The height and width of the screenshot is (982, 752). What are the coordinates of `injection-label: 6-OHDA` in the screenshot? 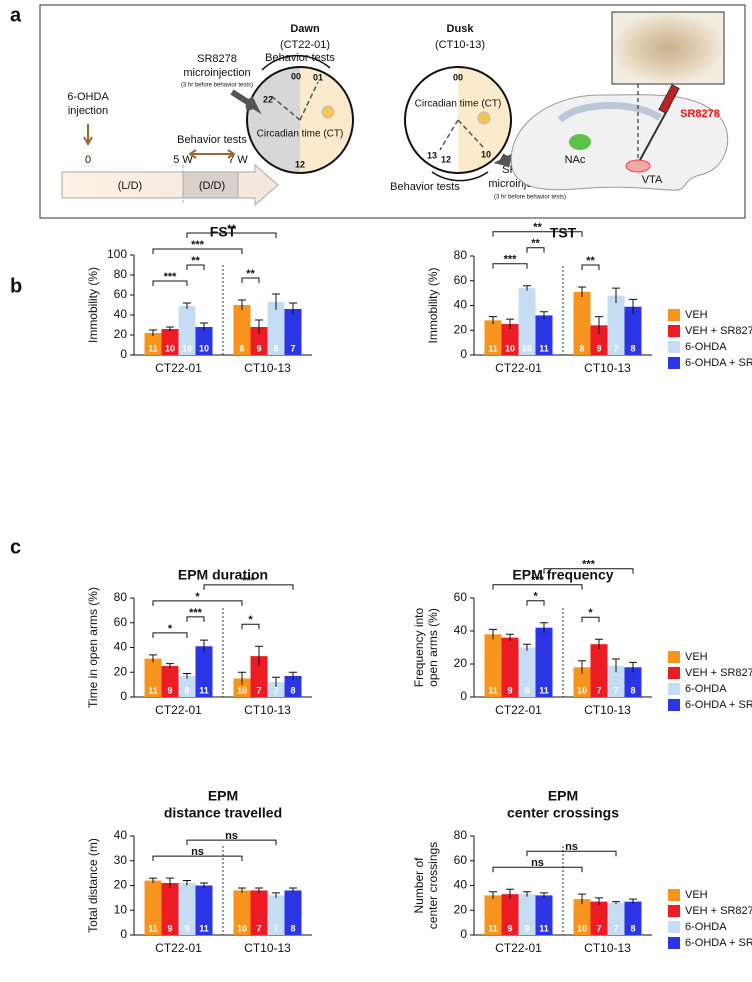 It's located at (88, 97).